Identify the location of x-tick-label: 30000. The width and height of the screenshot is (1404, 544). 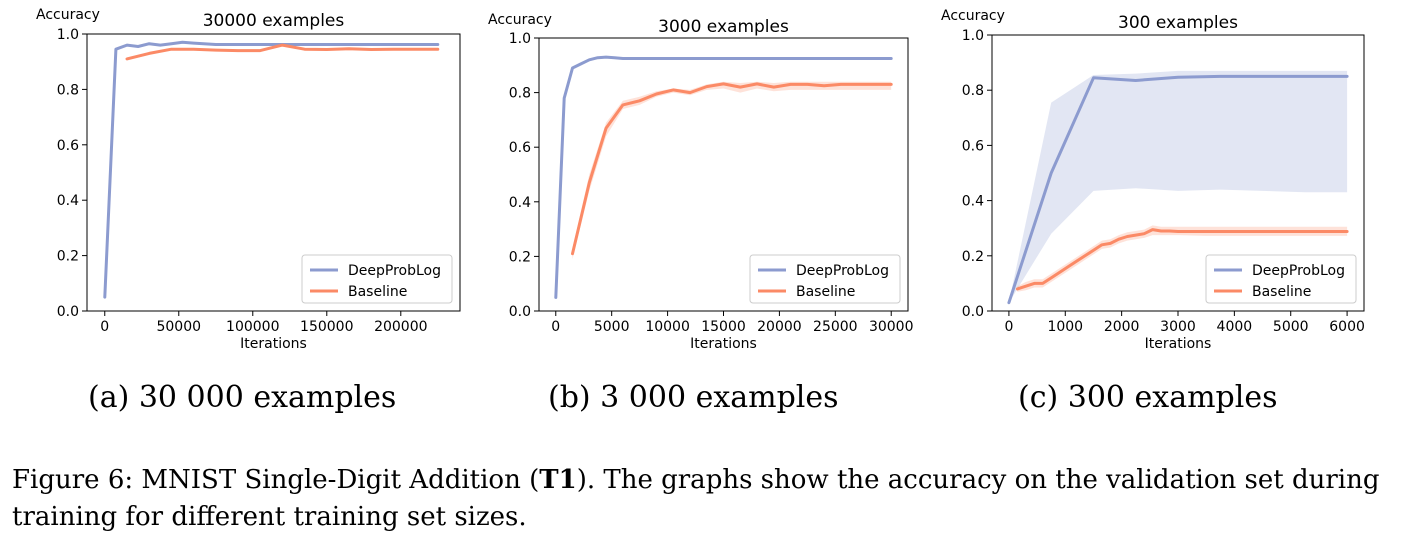
(891, 327).